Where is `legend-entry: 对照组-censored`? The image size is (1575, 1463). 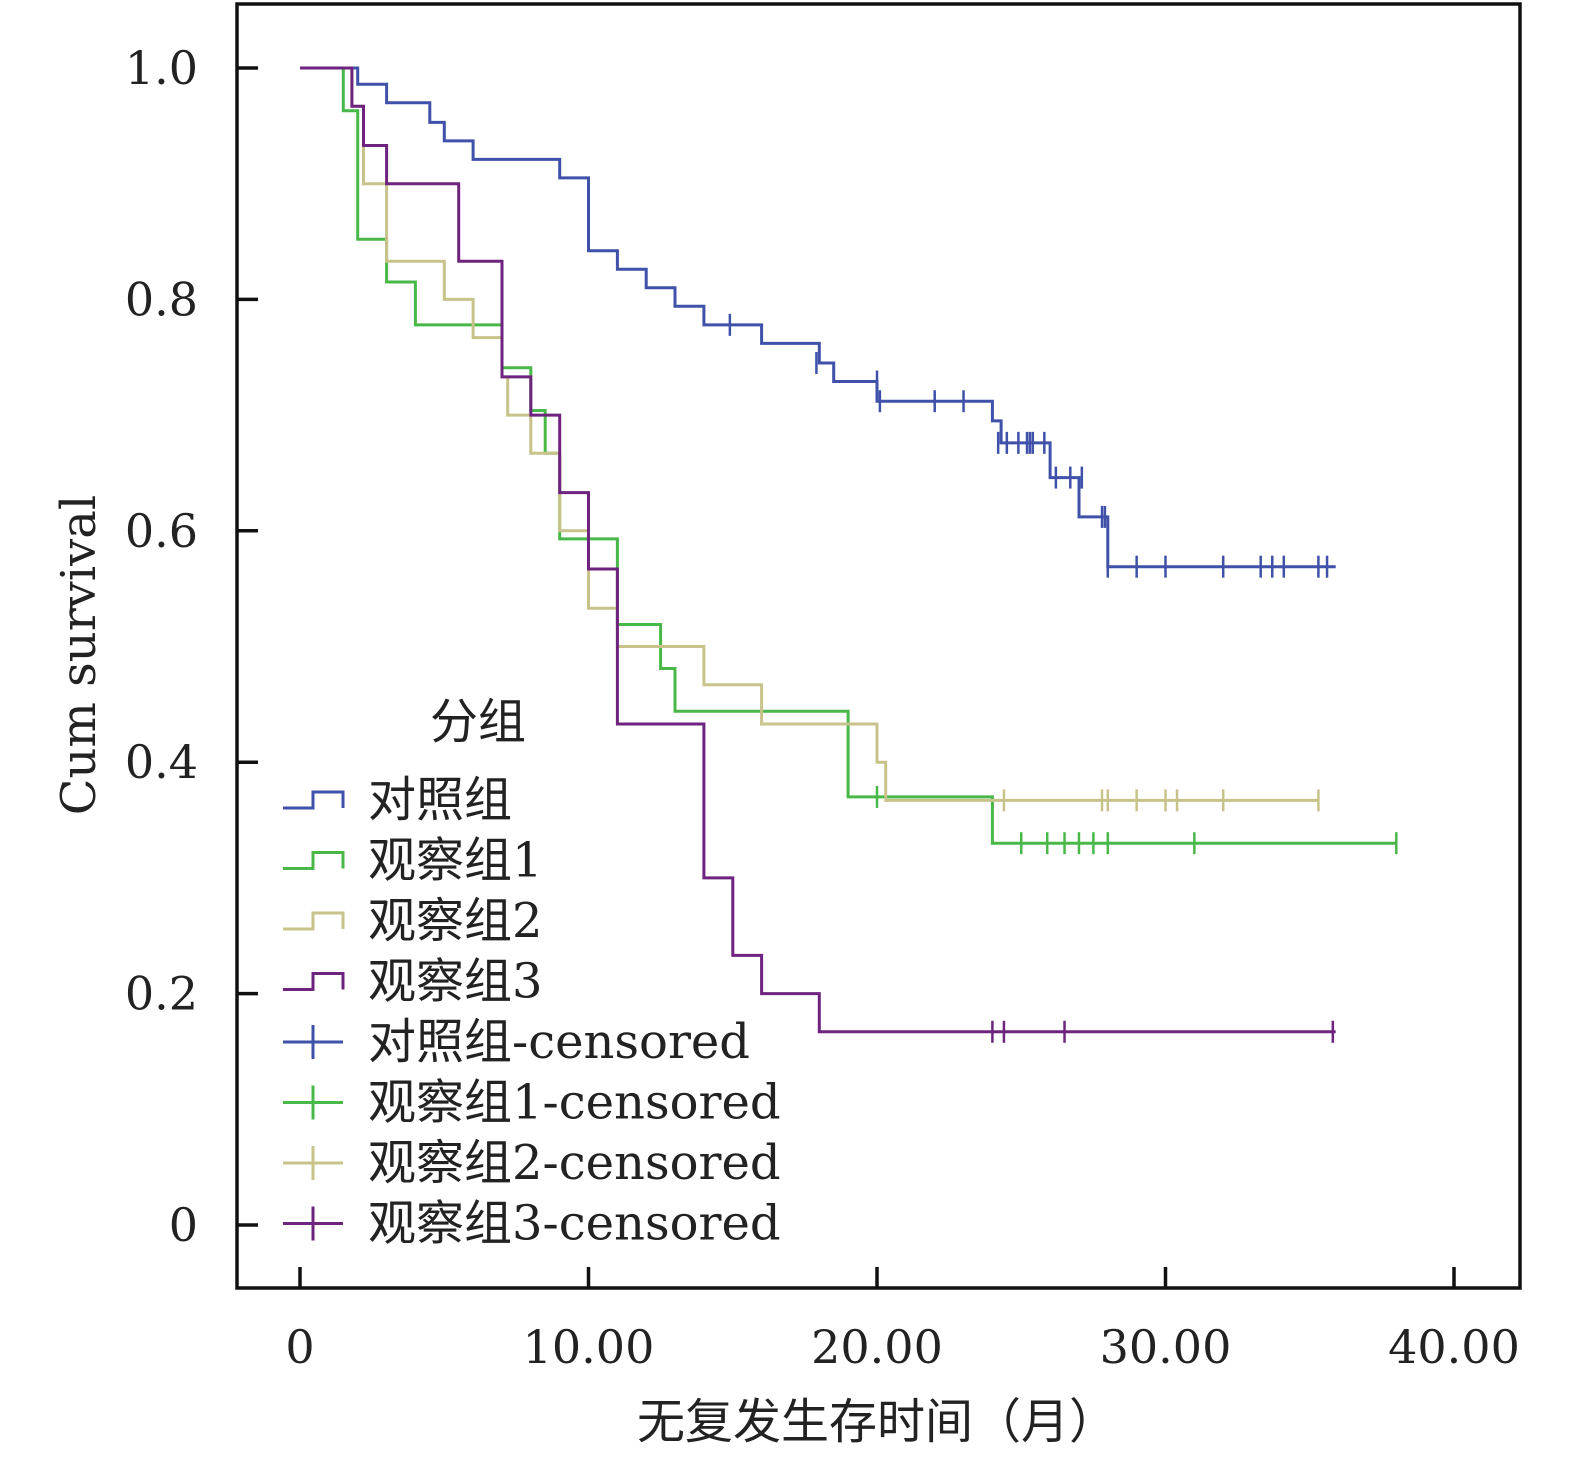 legend-entry: 对照组-censored is located at coordinates (516, 1042).